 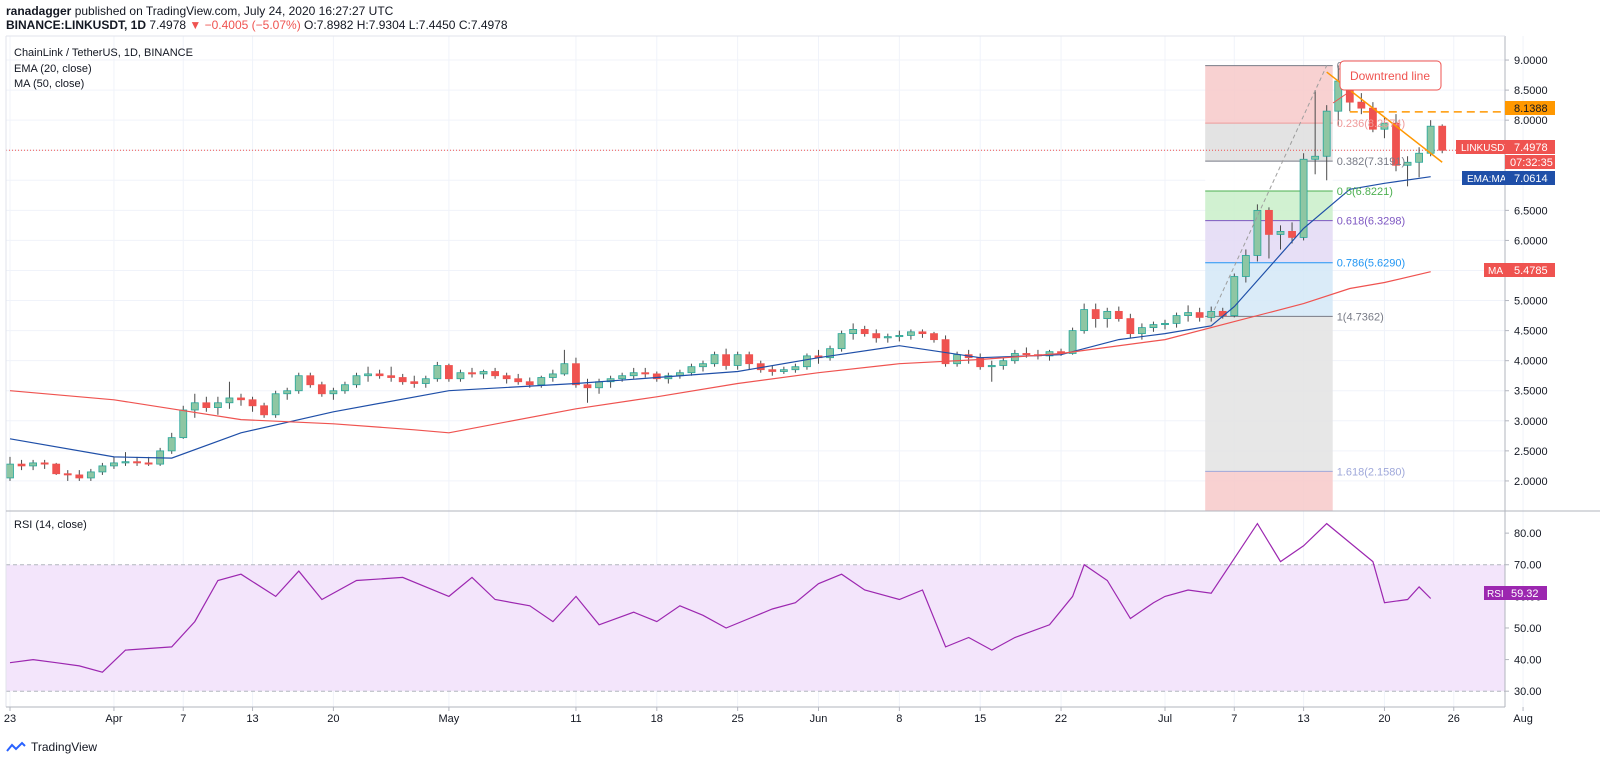 What do you see at coordinates (49, 84) in the screenshot?
I see `ma-legend: MA (50, close)` at bounding box center [49, 84].